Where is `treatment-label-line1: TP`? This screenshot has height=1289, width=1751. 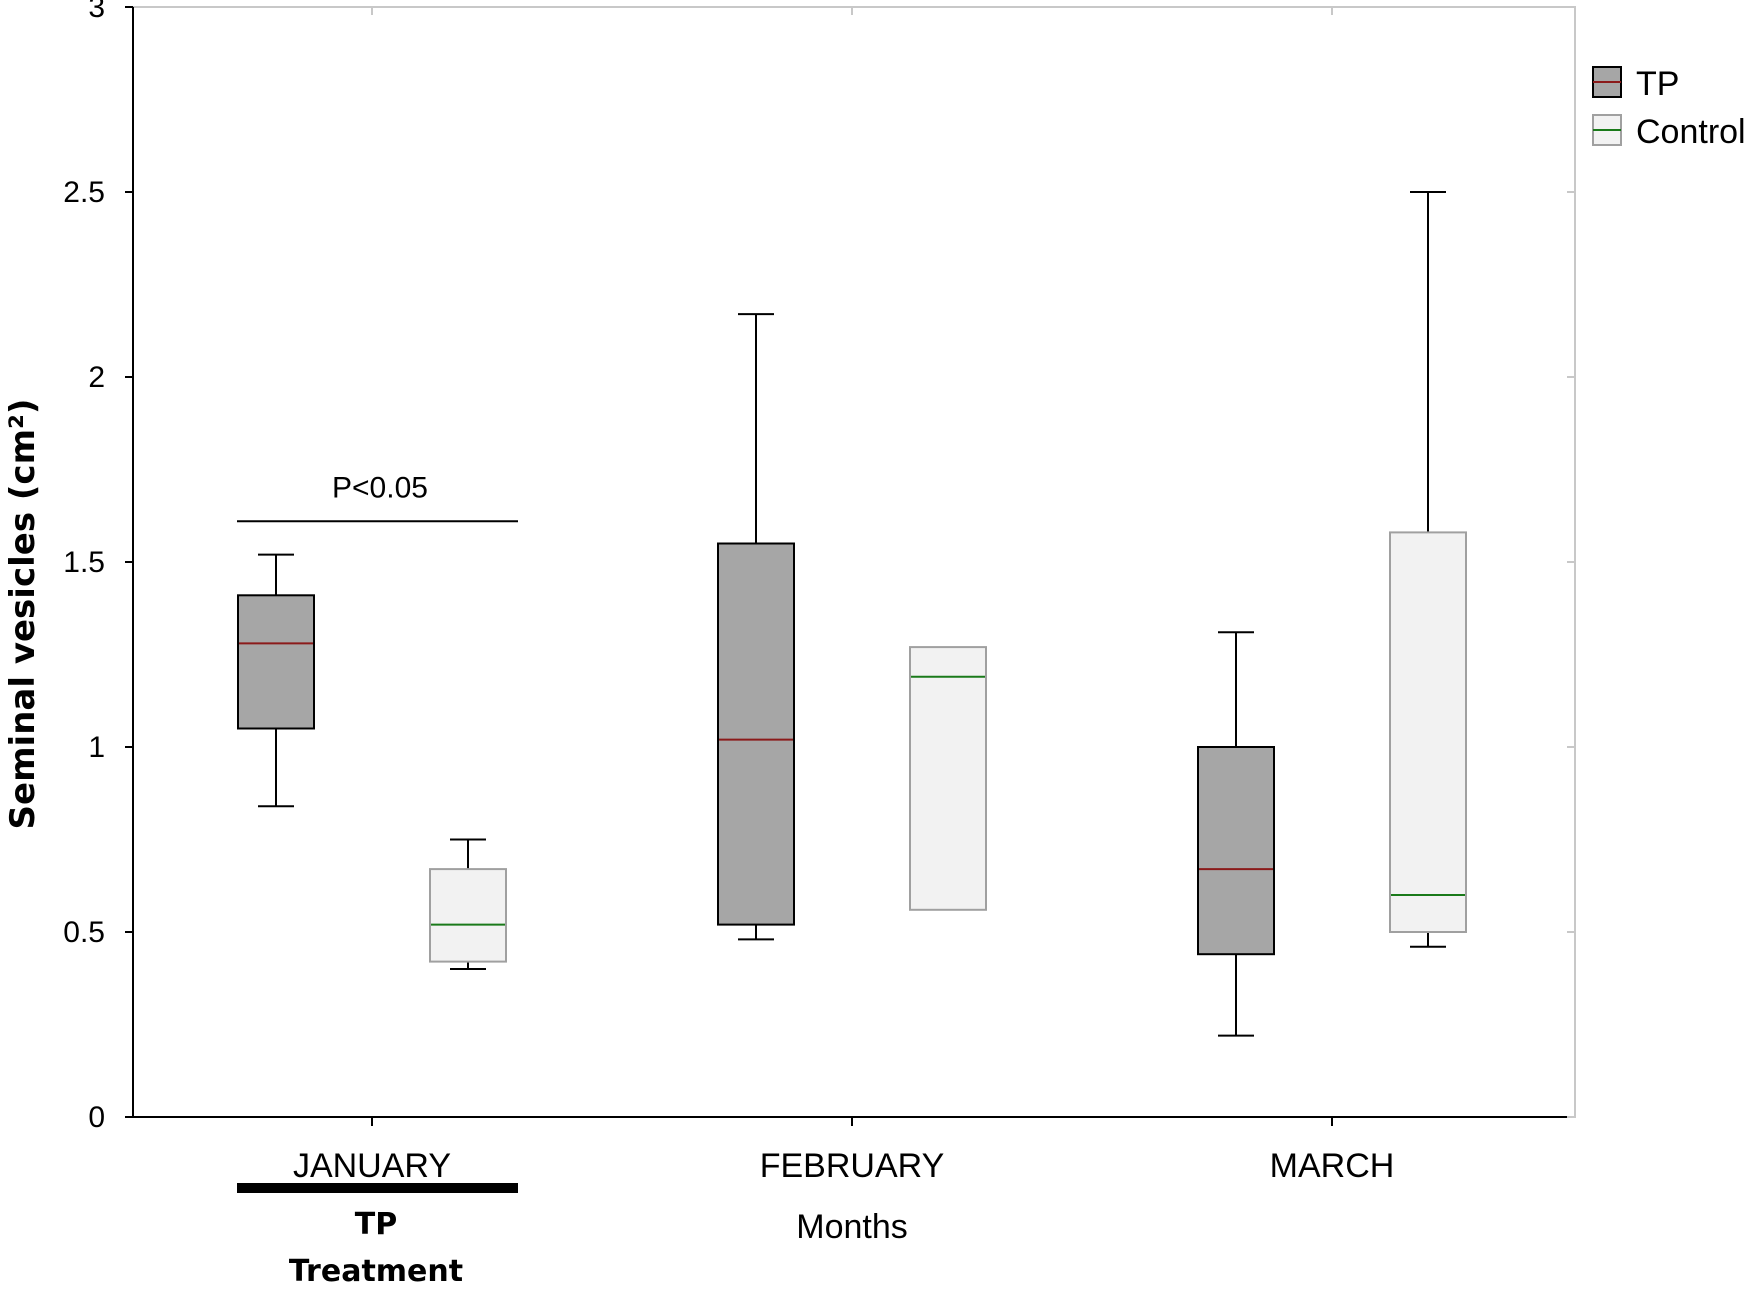 treatment-label-line1: TP is located at coordinates (376, 1224).